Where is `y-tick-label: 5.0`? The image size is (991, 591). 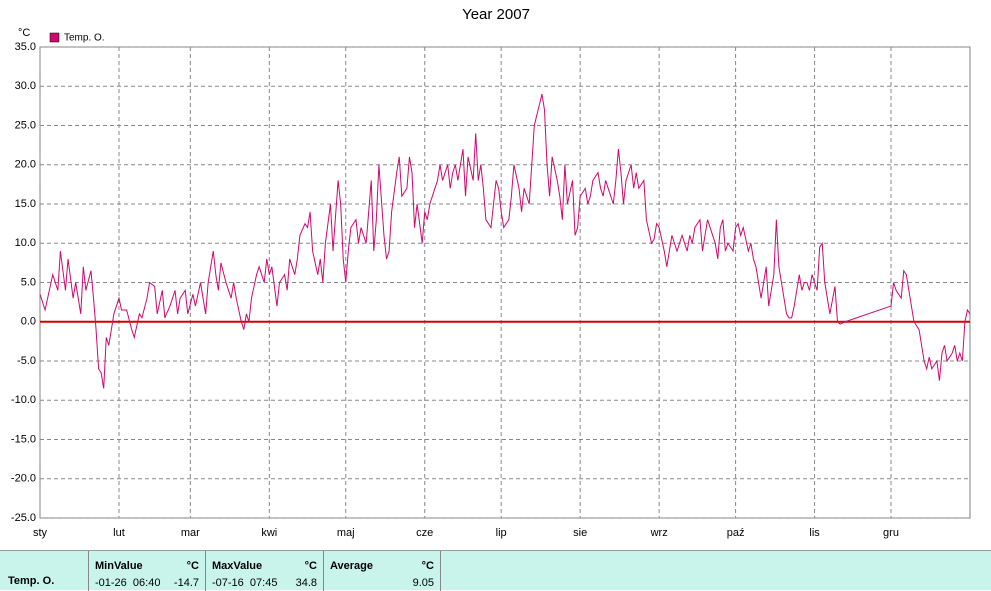
y-tick-label: 5.0 is located at coordinates (28, 282).